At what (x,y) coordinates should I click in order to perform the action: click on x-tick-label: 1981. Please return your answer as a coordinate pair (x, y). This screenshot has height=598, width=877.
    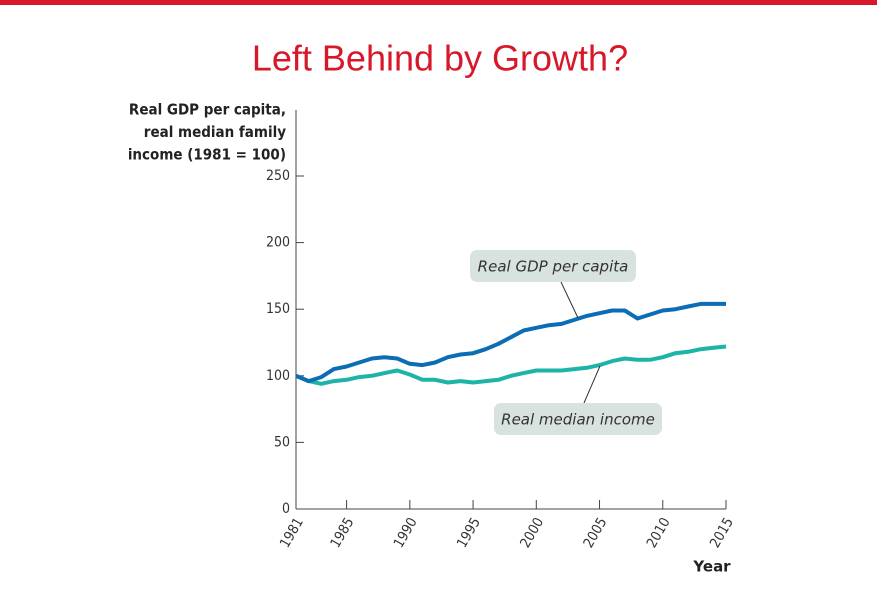
    Looking at the image, I should click on (292, 533).